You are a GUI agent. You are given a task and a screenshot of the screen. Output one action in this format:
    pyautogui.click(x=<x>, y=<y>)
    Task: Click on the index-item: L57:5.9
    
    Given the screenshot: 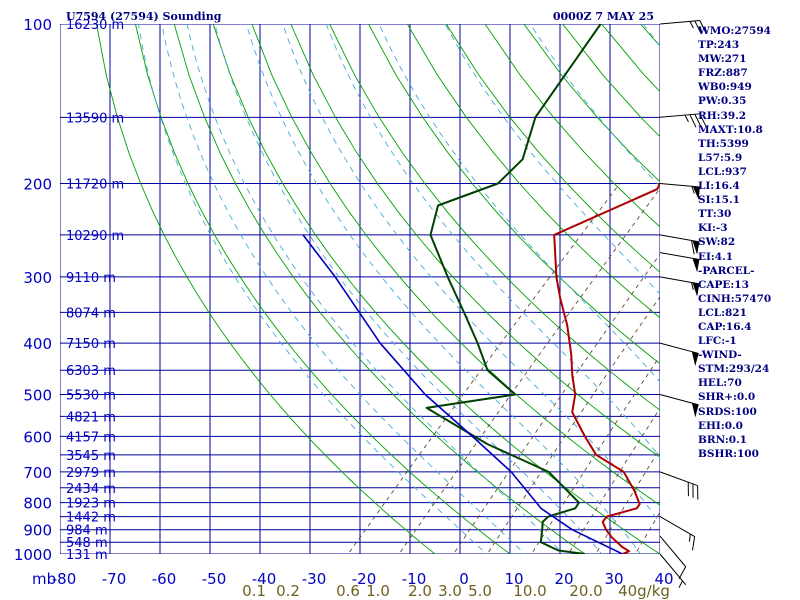 What is the action you would take?
    pyautogui.click(x=720, y=157)
    